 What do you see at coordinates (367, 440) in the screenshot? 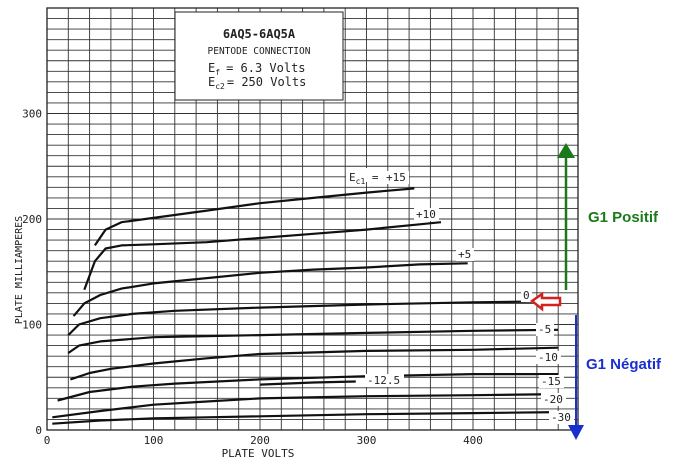
I see `x-tick-label: 300` at bounding box center [367, 440].